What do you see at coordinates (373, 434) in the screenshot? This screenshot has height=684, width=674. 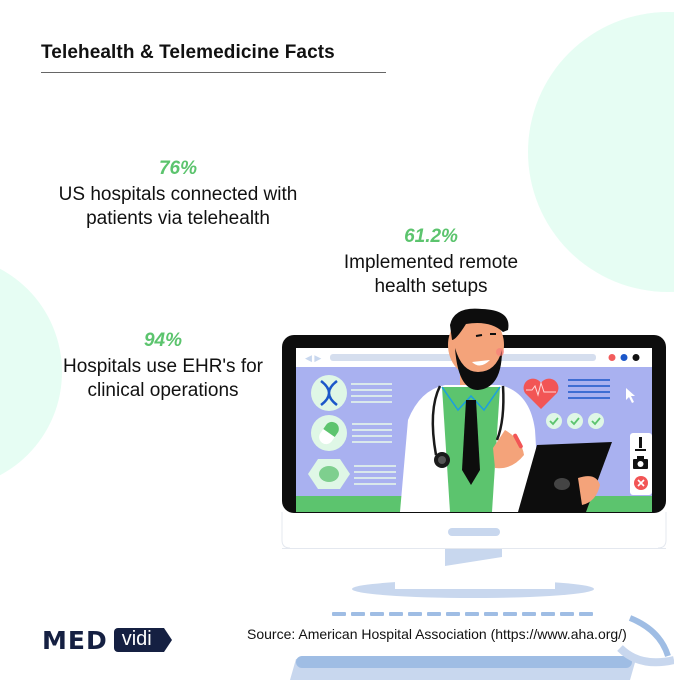 I see `text-lines-left` at bounding box center [373, 434].